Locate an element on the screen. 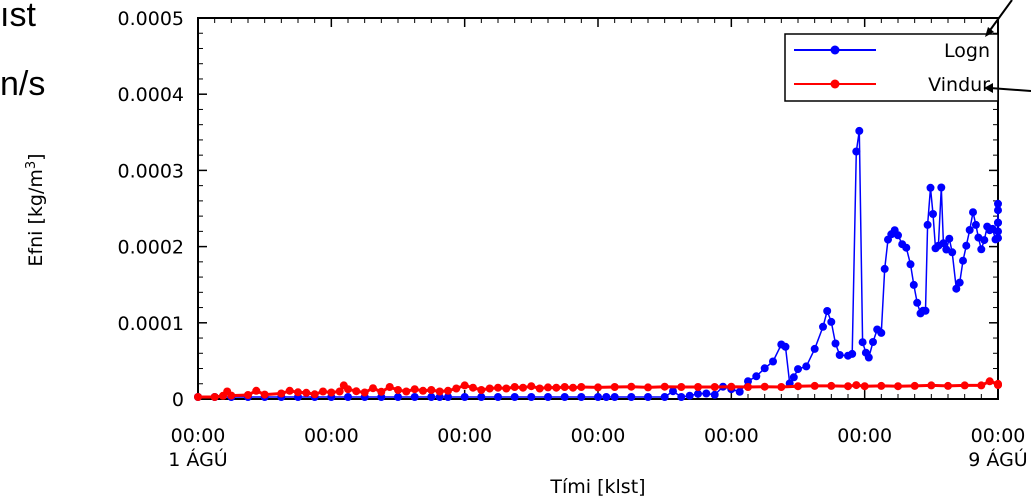  y-tick-label: 0.0001 is located at coordinates (151, 324).